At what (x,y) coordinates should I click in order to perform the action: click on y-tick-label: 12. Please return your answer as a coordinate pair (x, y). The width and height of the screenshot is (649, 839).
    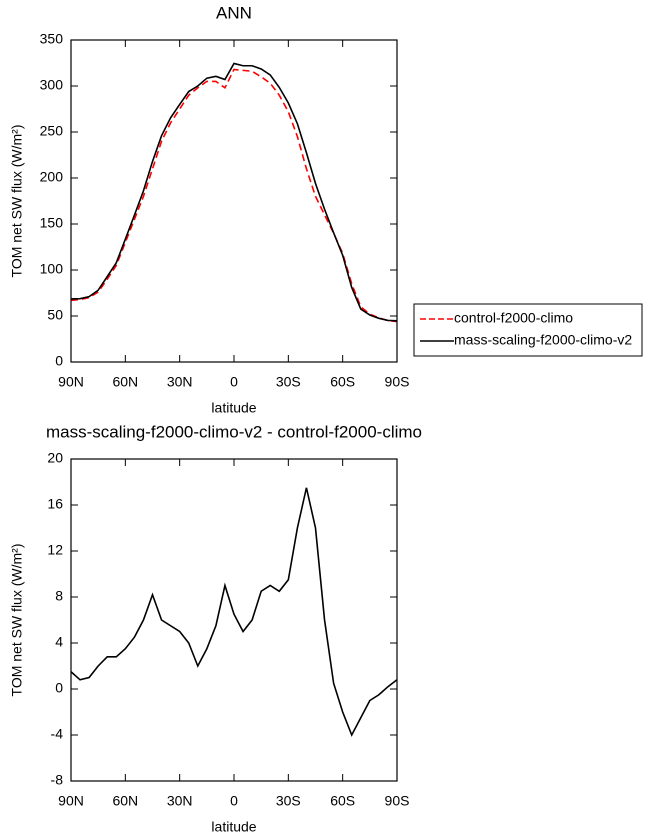
    Looking at the image, I should click on (55, 550).